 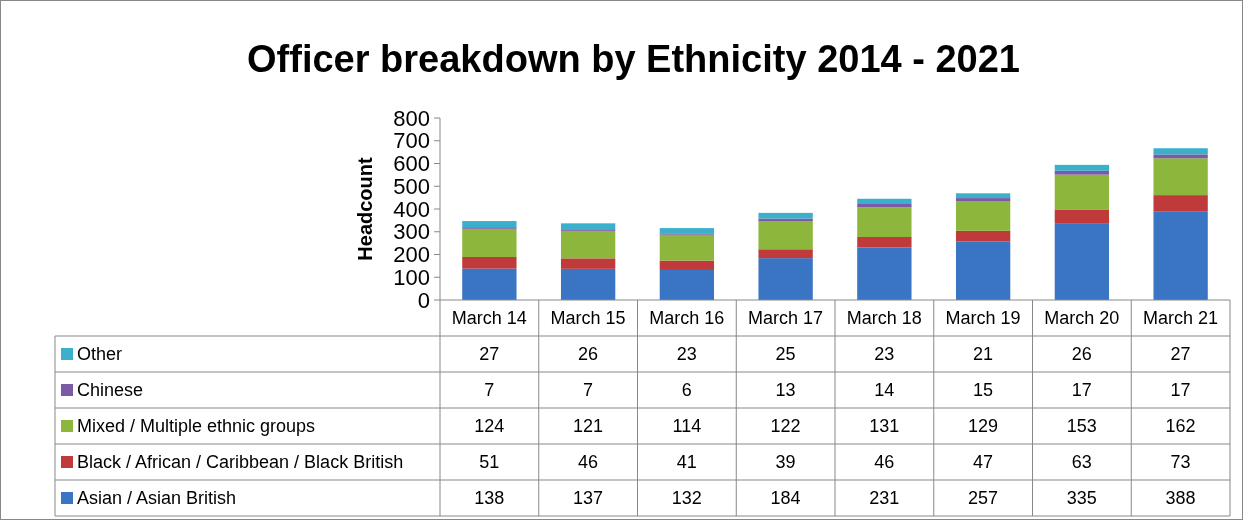 What do you see at coordinates (633, 59) in the screenshot?
I see `chart-title: Officer breakdown by Ethnicity 2014 - 2021` at bounding box center [633, 59].